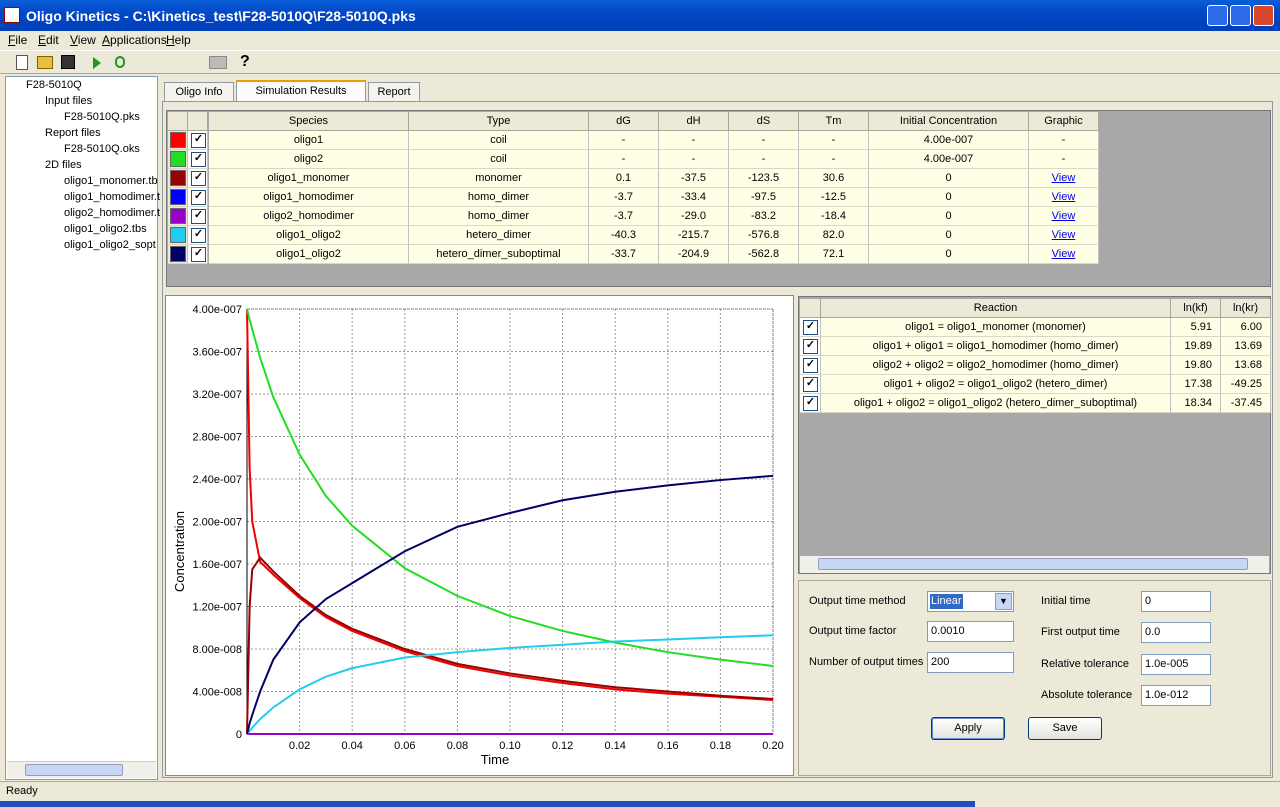  Describe the element at coordinates (48, 40) in the screenshot. I see `menu-item: Edit` at that location.